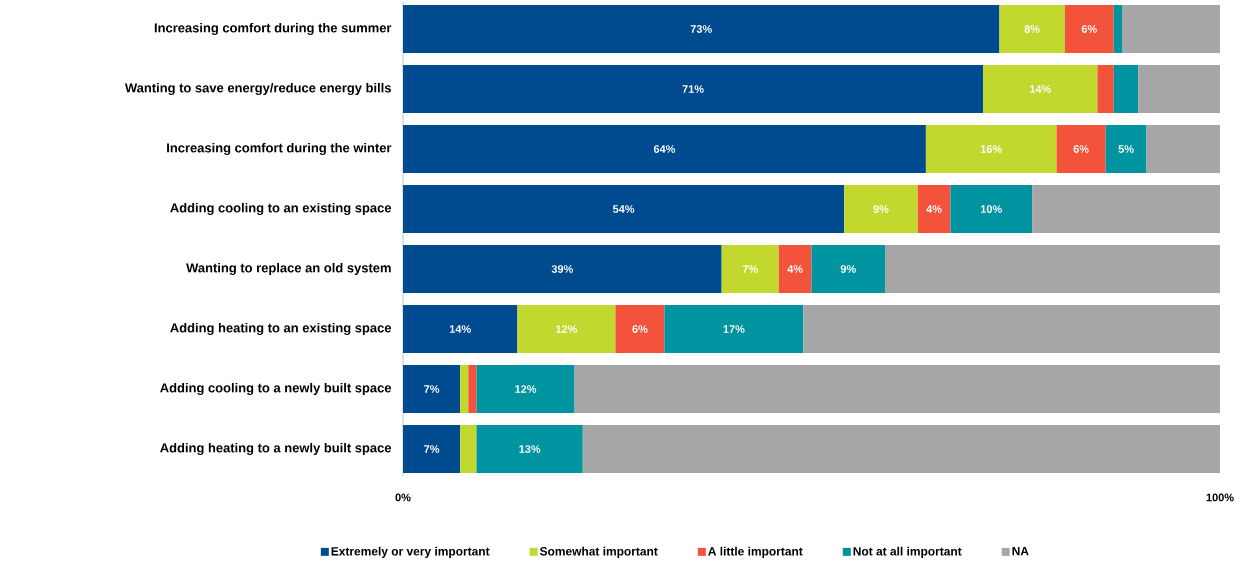 Image resolution: width=1247 pixels, height=566 pixels. I want to click on data-label: 16%, so click(991, 149).